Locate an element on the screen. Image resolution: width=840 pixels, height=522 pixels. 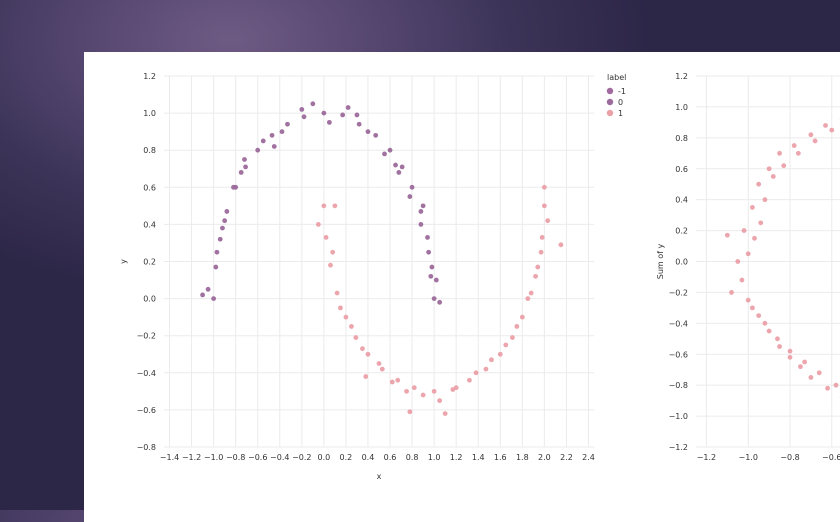
y-tick-label: 0.2 is located at coordinates (149, 262).